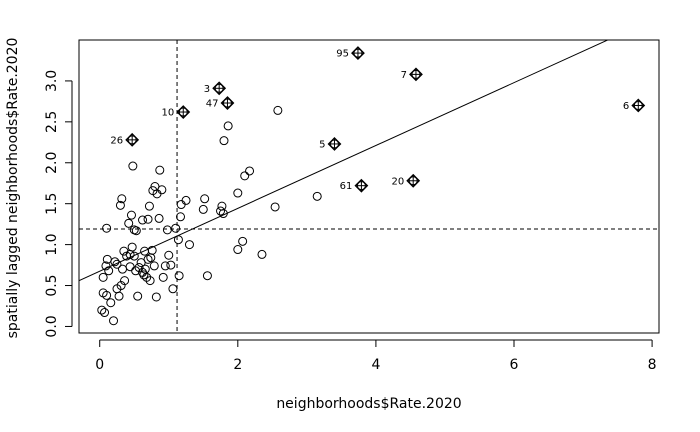 The image size is (700, 432). What do you see at coordinates (212, 104) in the screenshot?
I see `influential-point-label: 47` at bounding box center [212, 104].